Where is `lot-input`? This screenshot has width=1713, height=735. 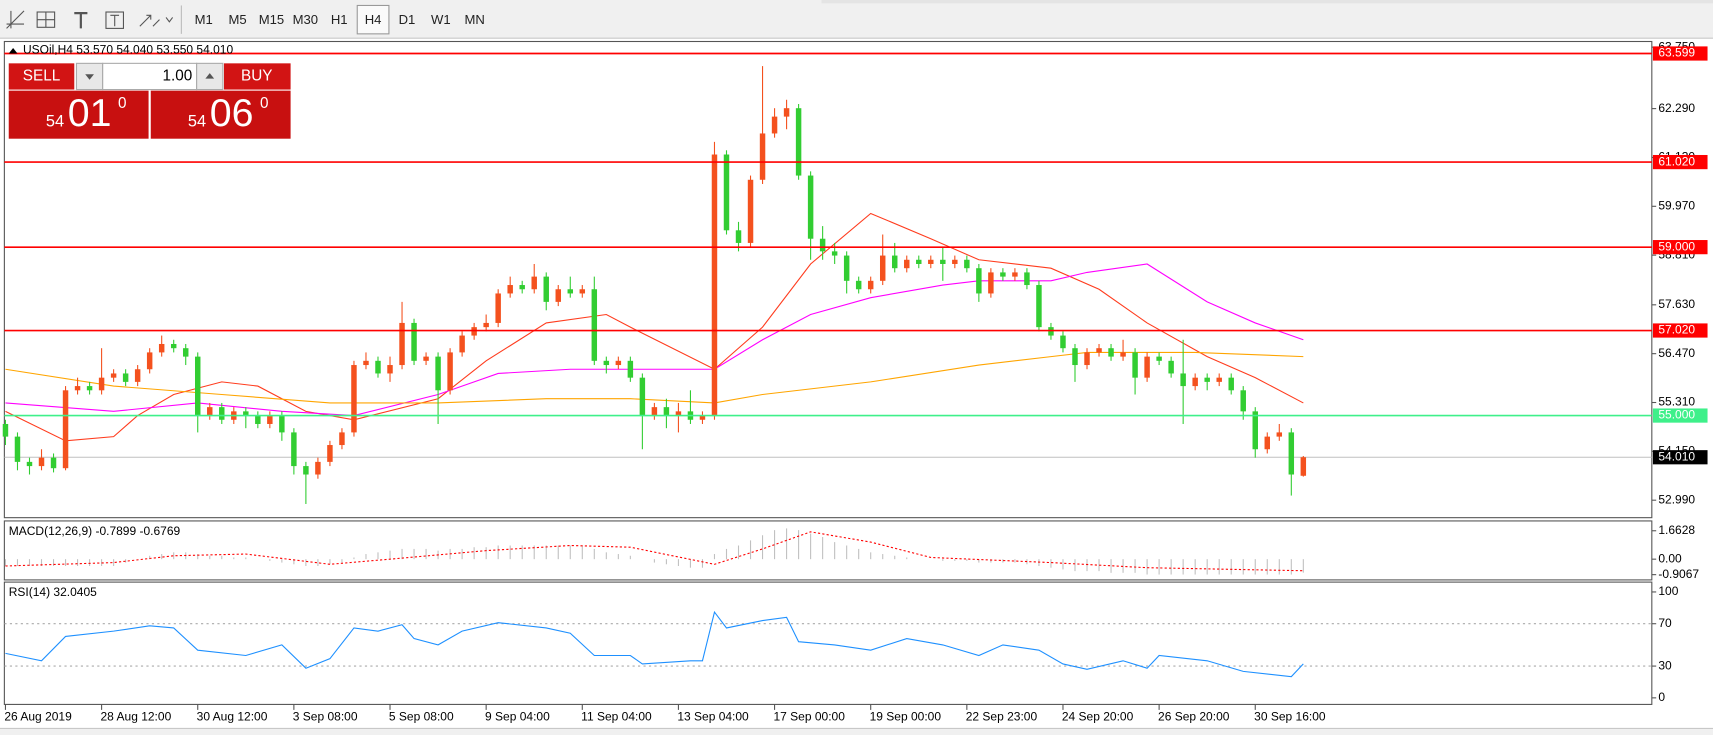 lot-input is located at coordinates (150, 76).